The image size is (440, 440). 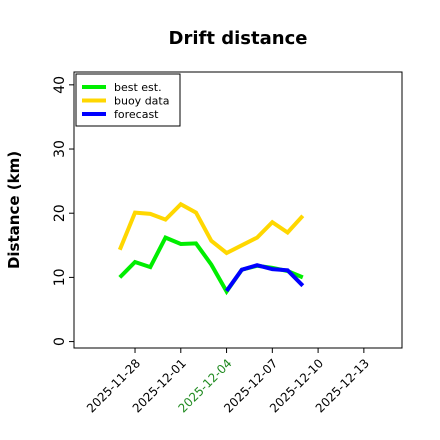 I want to click on legend-label: buoy data, so click(x=141, y=101).